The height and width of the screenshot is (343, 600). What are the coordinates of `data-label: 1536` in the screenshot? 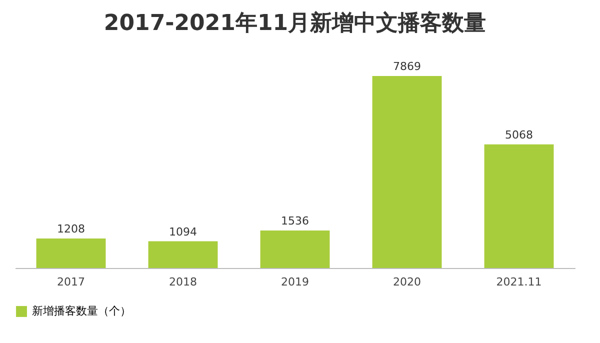 It's located at (295, 221).